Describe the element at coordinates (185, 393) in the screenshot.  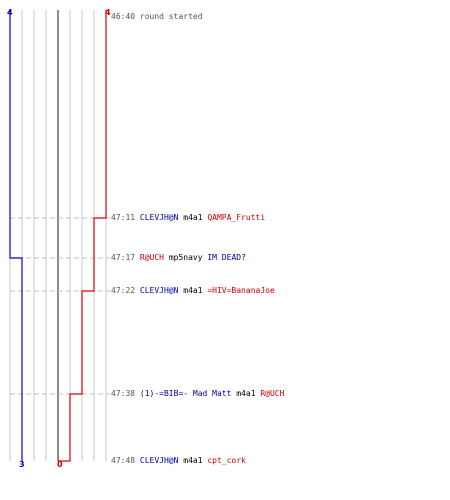
I see `event-text-part: (1)-=BIB=- Mad Matt` at that location.